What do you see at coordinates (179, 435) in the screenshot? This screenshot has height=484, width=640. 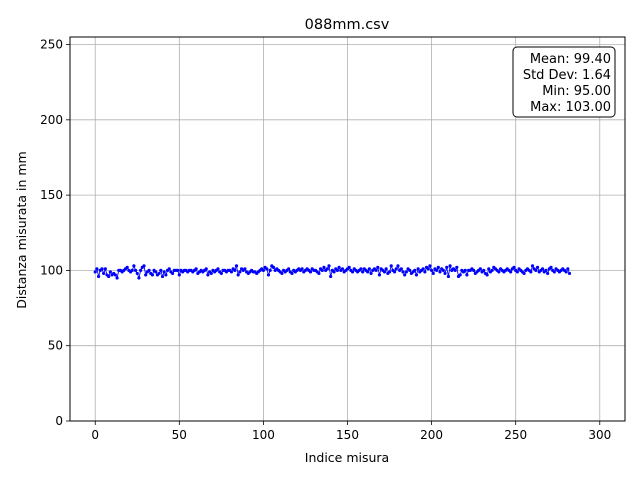 I see `x-tick-label: 50` at bounding box center [179, 435].